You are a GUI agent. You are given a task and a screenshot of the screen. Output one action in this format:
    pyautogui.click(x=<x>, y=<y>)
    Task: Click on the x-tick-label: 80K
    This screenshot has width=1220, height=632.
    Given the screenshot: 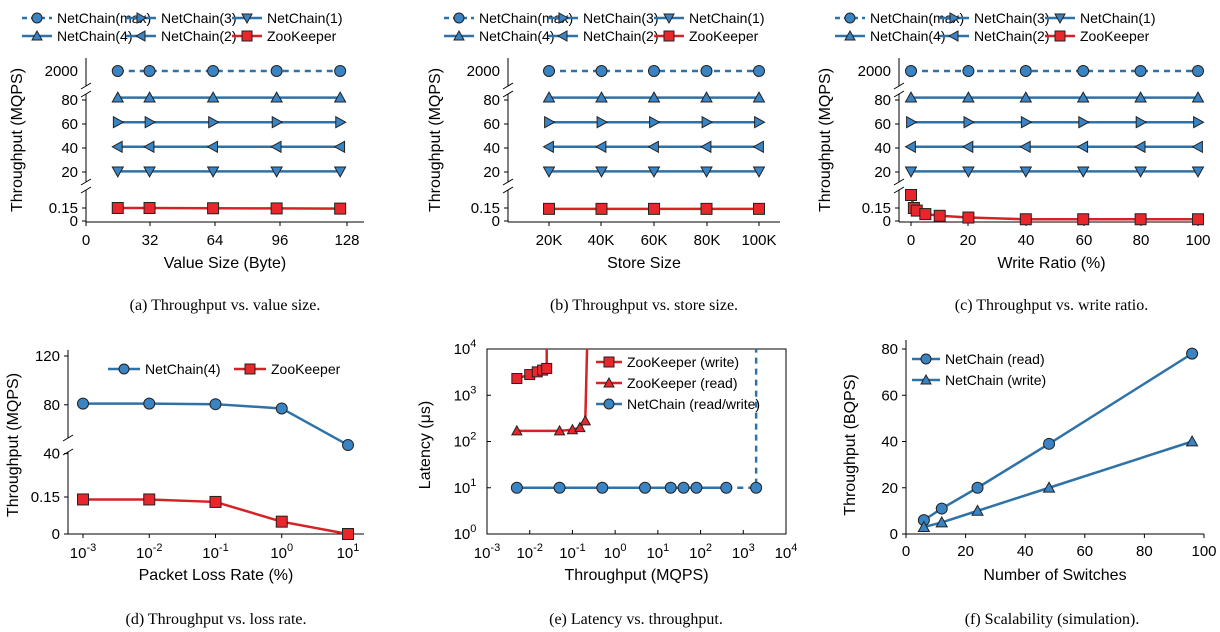 What is the action you would take?
    pyautogui.click(x=707, y=240)
    